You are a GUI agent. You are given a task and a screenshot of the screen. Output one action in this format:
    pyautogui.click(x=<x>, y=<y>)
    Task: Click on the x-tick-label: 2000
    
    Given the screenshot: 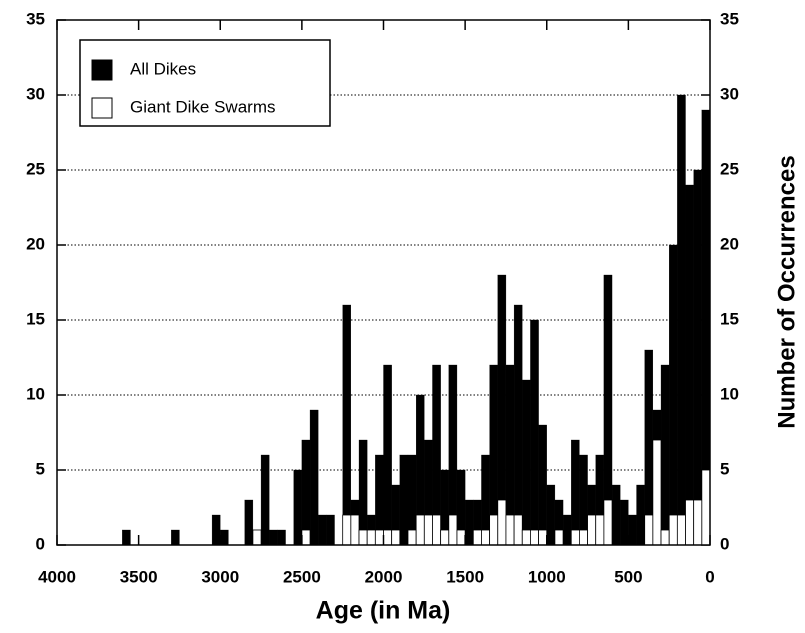 What is the action you would take?
    pyautogui.click(x=384, y=576)
    